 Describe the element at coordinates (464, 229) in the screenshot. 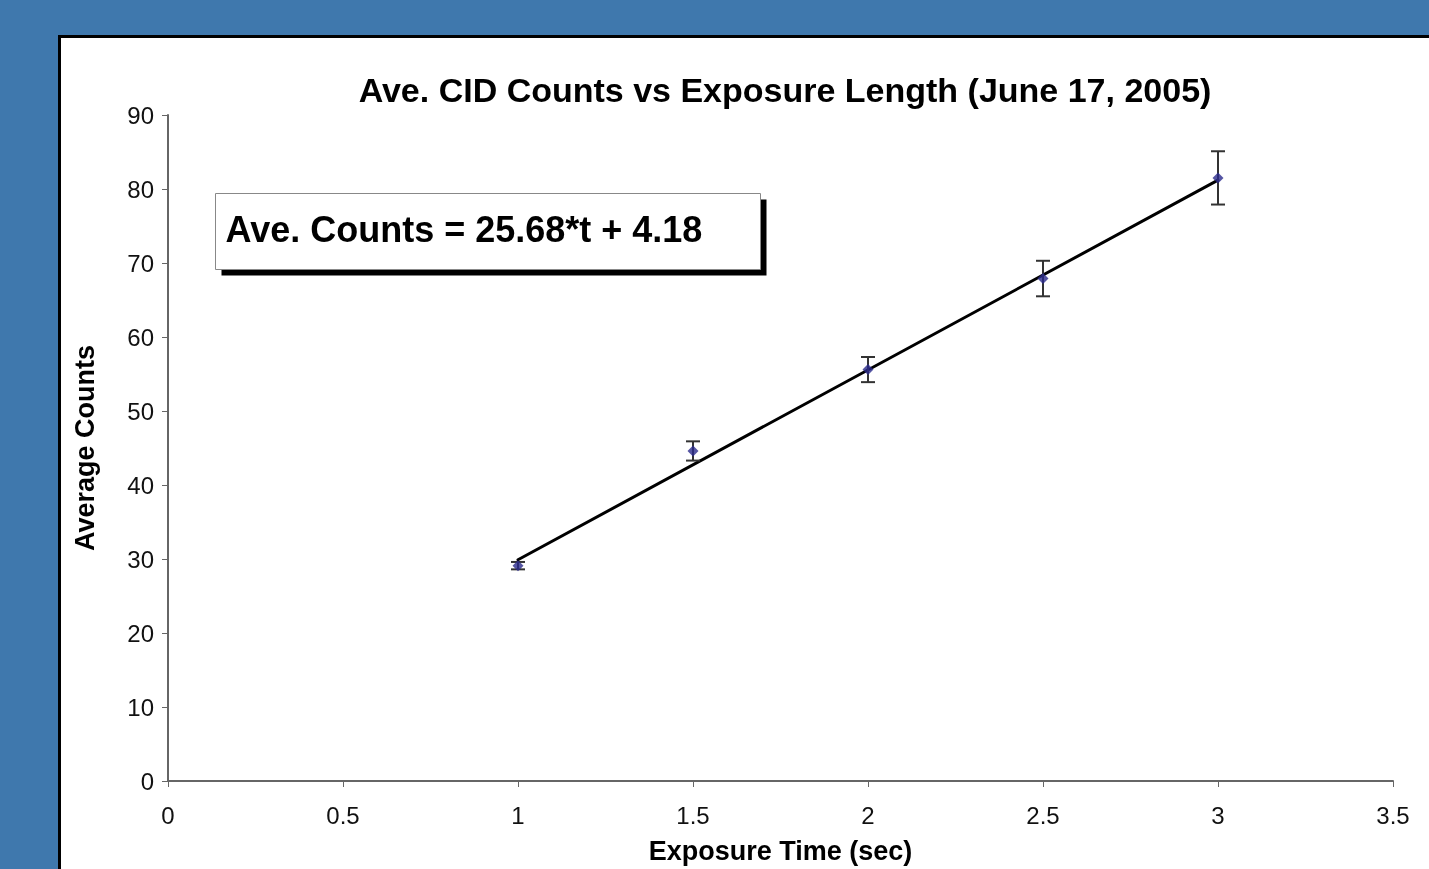

I see `annotation: Ave. Counts = 25.68*t + 4.18` at that location.